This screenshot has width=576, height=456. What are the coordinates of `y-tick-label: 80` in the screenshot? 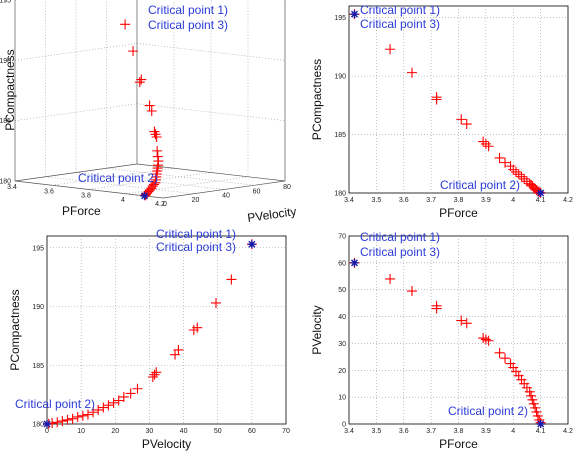 It's located at (287, 187).